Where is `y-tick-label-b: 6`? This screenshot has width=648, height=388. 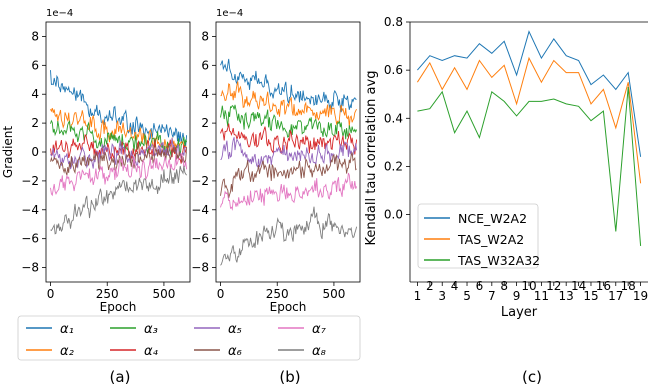 y-tick-label-b: 6 is located at coordinates (205, 65).